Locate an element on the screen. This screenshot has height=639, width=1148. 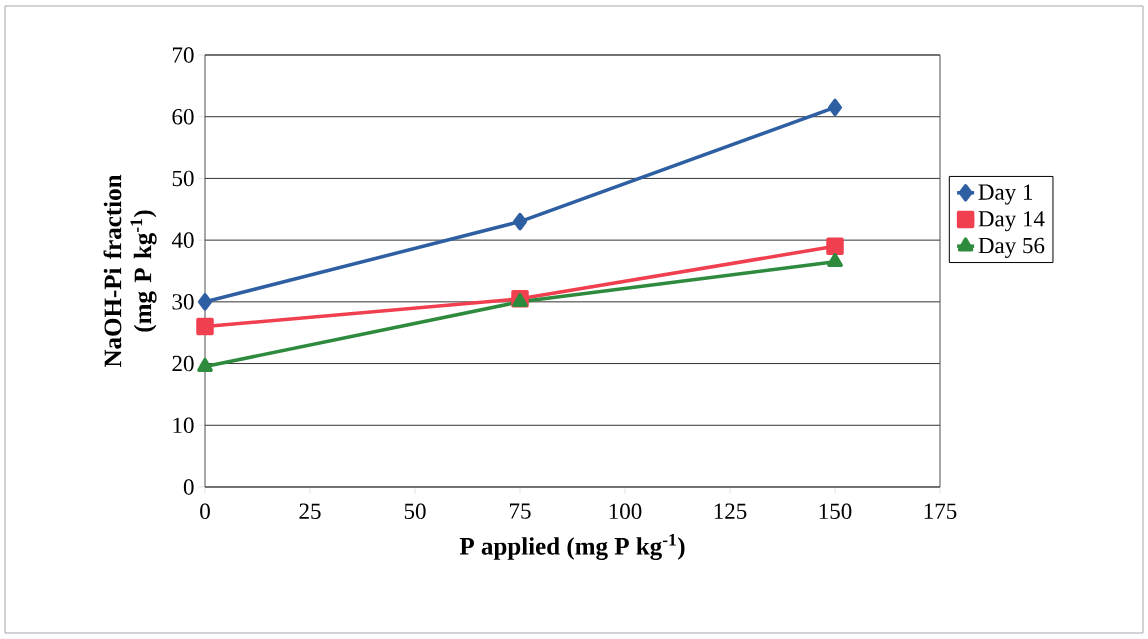
x-tick-label: 25 is located at coordinates (310, 511).